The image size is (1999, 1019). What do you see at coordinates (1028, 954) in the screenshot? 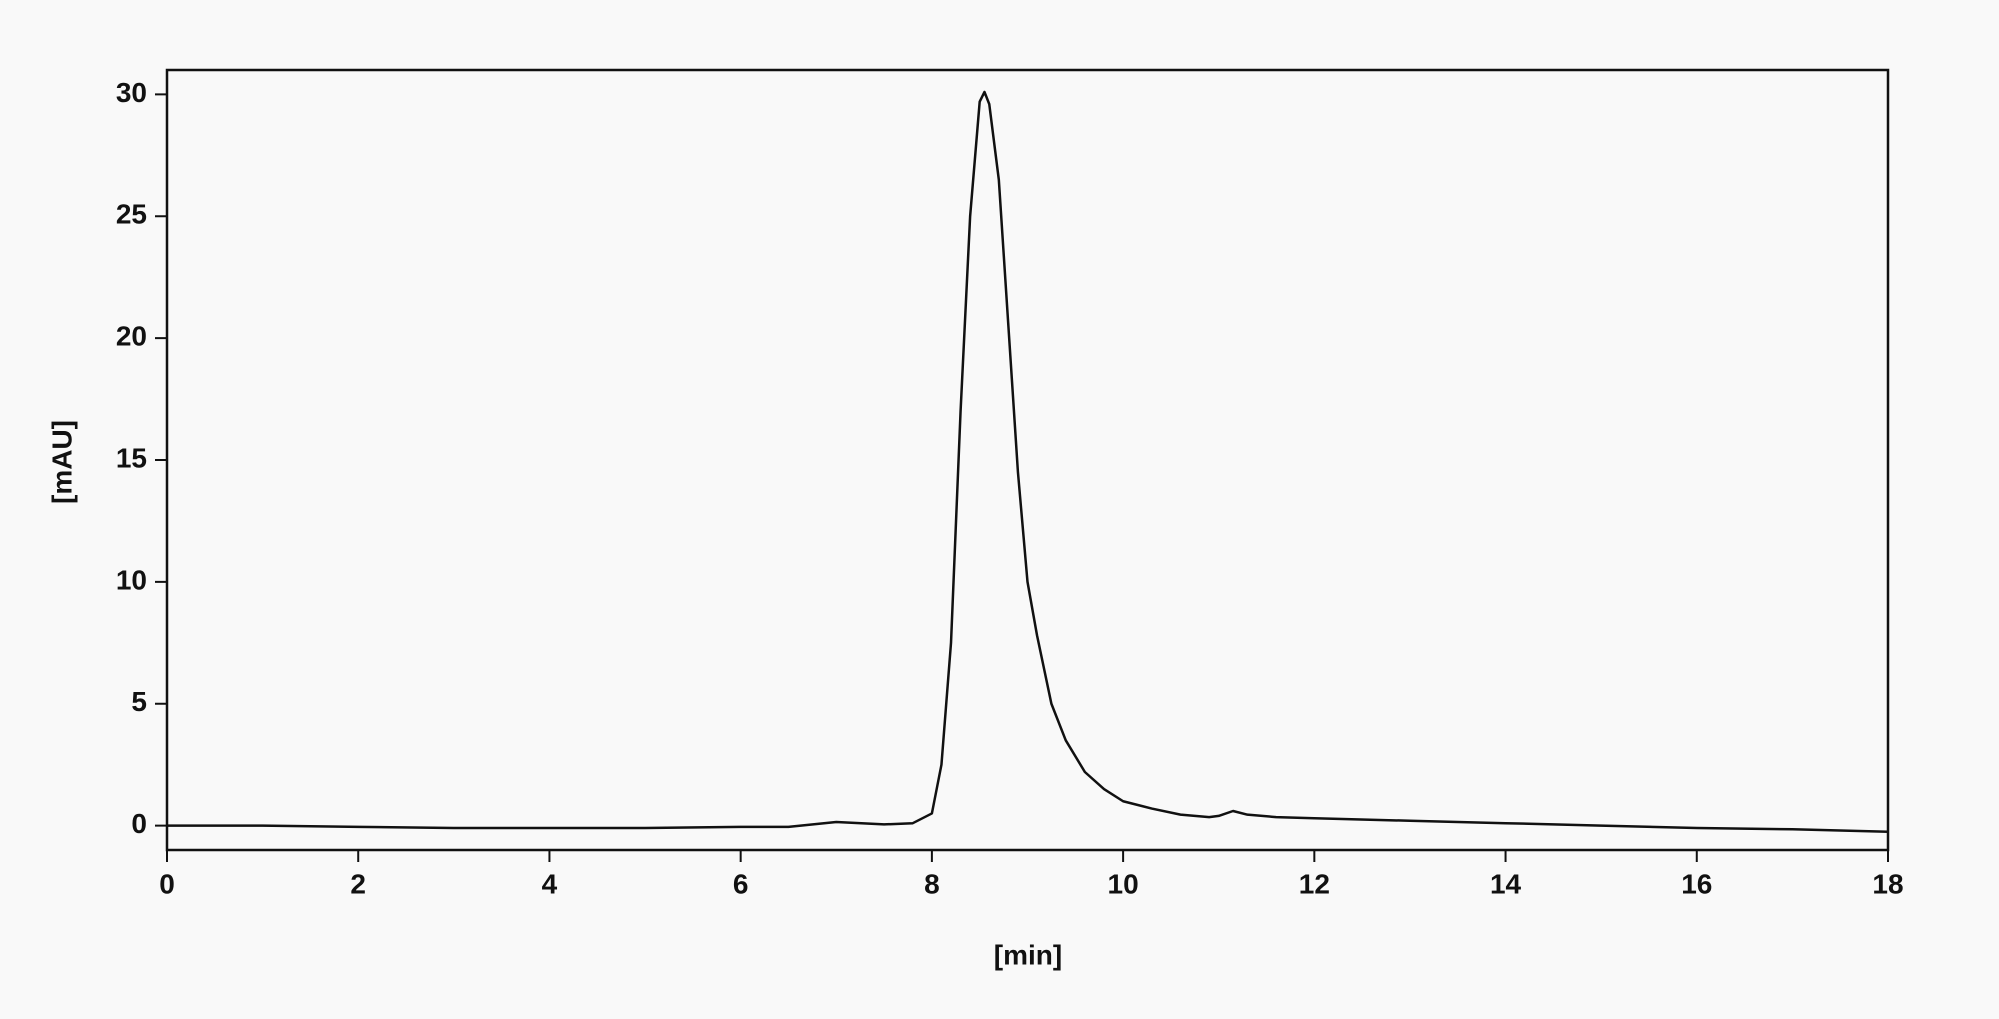
I see `x-axis-label: [min]` at bounding box center [1028, 954].